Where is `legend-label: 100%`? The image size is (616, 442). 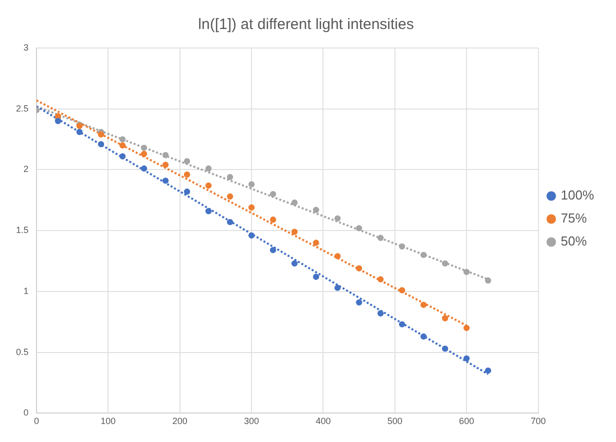 legend-label: 100% is located at coordinates (577, 195).